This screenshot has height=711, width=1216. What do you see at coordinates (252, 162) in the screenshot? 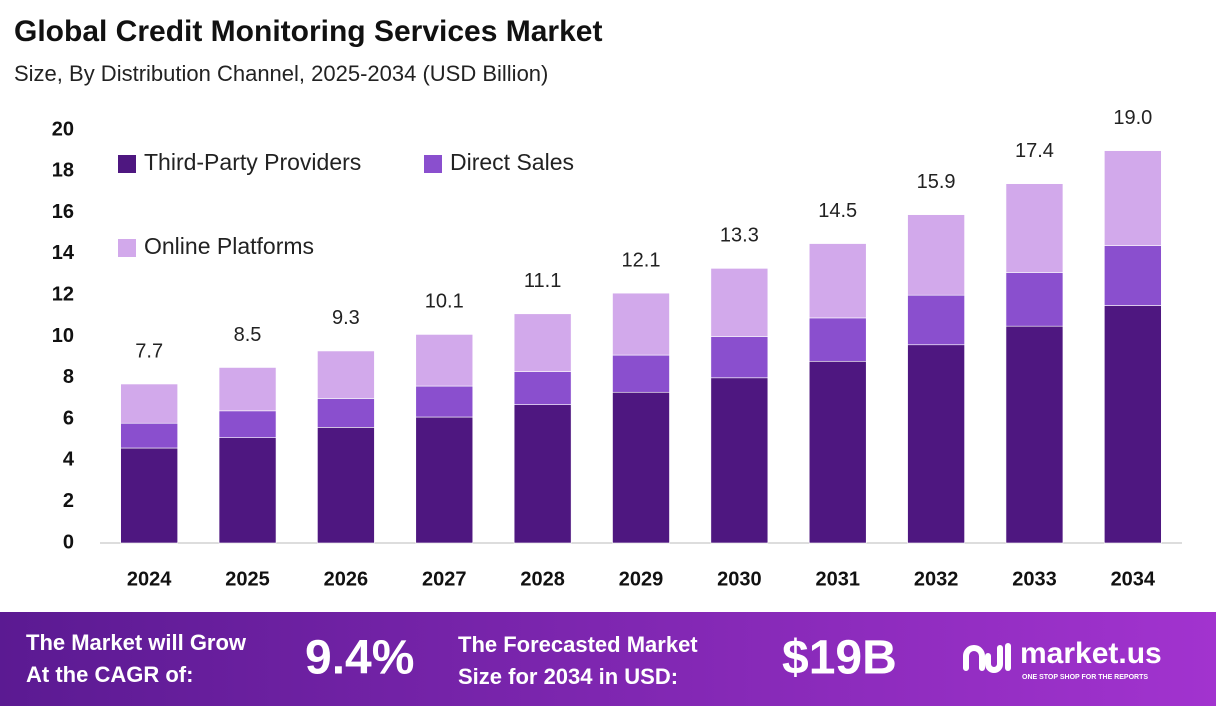
I see `legend-label: Third-Party Providers` at bounding box center [252, 162].